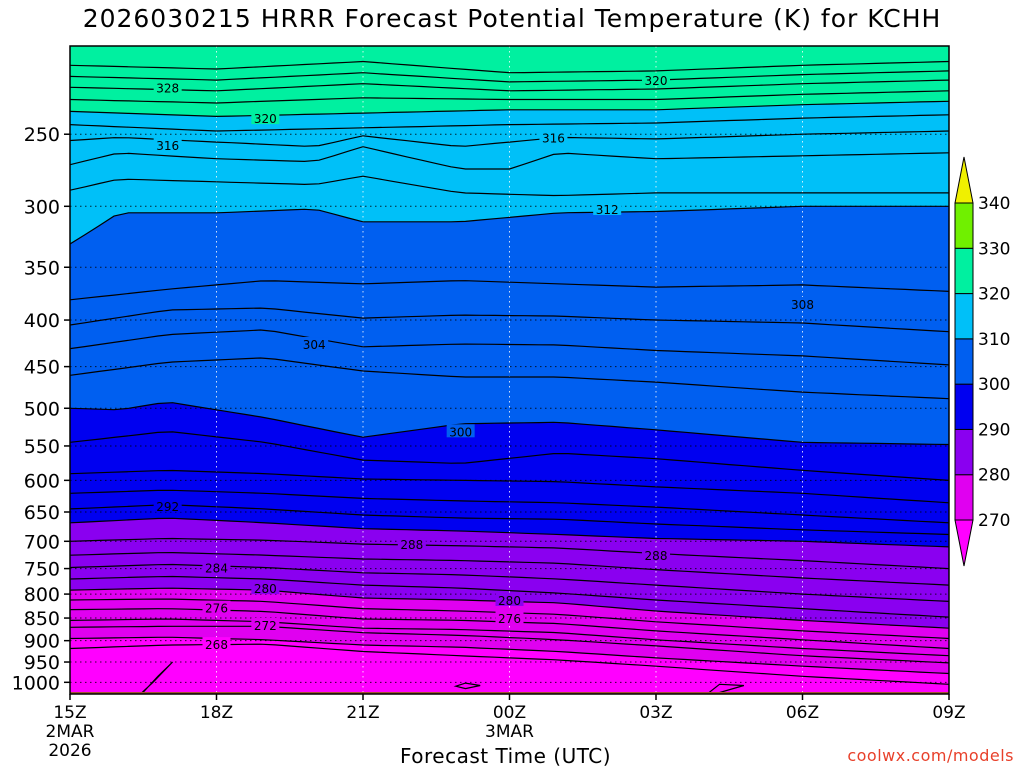 The width and height of the screenshot is (1024, 768). Describe the element at coordinates (70, 732) in the screenshot. I see `x-tick-date: 2MAR` at that location.